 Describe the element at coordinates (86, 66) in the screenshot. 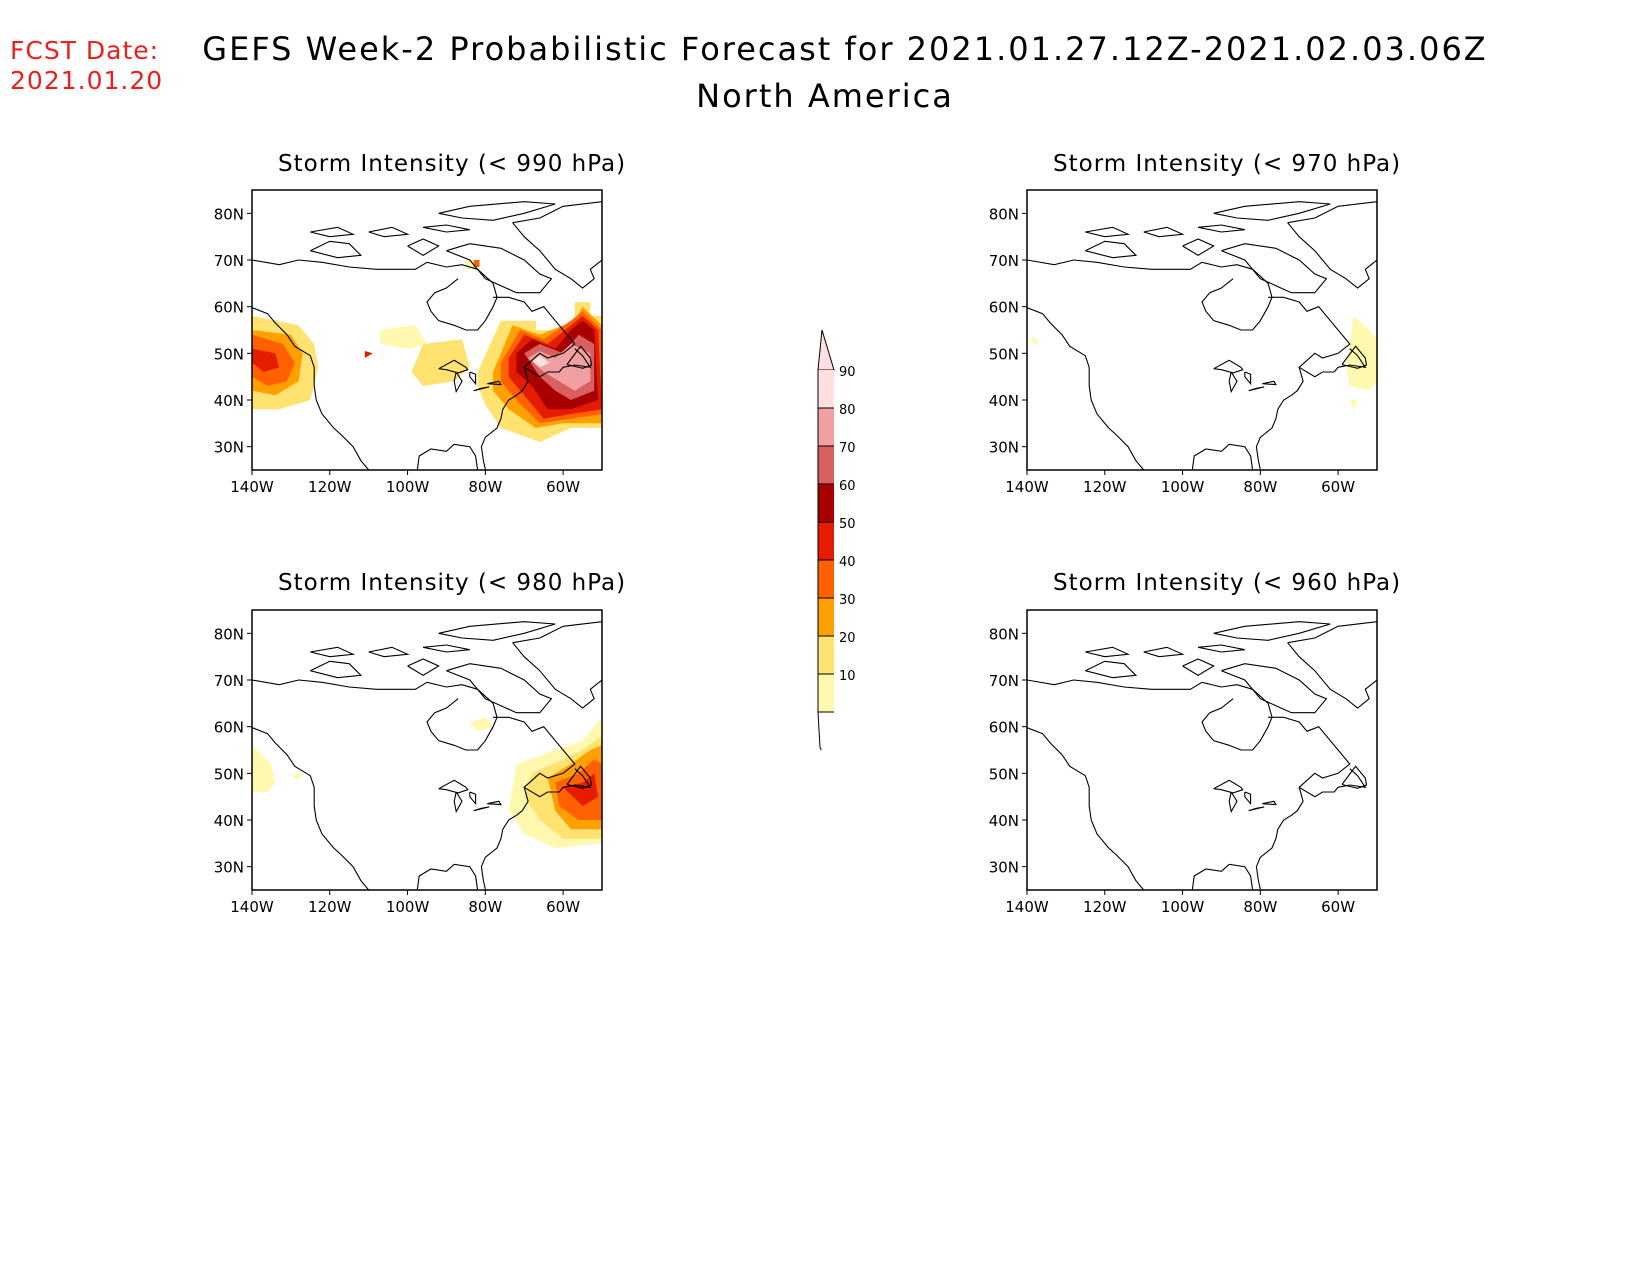

I see `forecast-date: FCST Date: 2021.01.20` at that location.